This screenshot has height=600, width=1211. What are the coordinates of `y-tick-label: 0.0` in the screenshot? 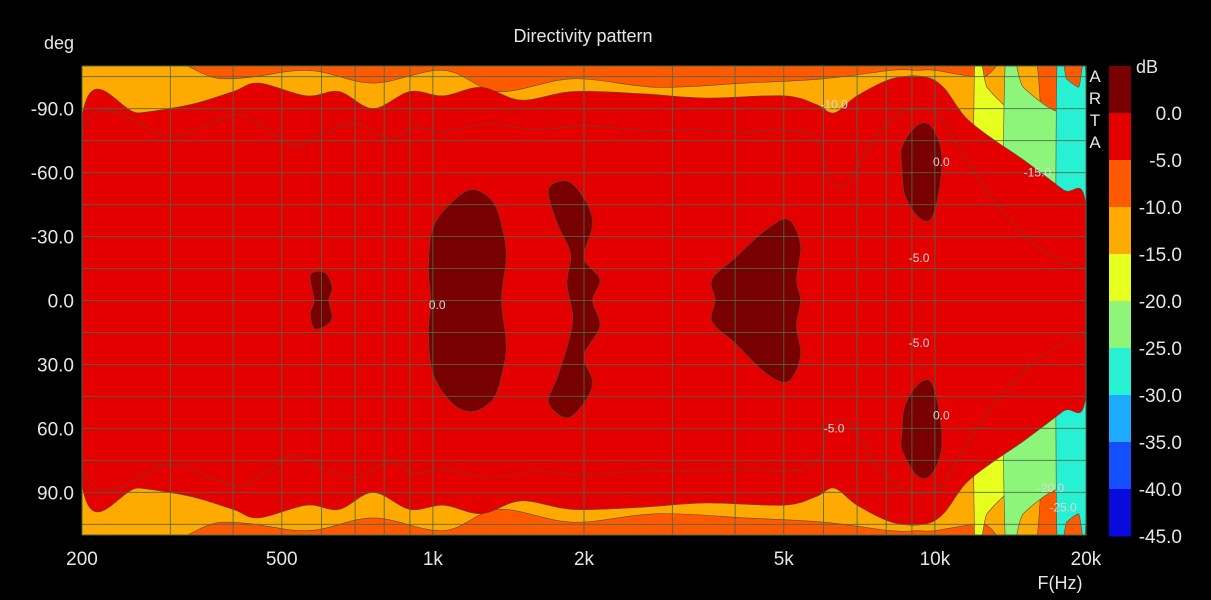 It's located at (61, 302).